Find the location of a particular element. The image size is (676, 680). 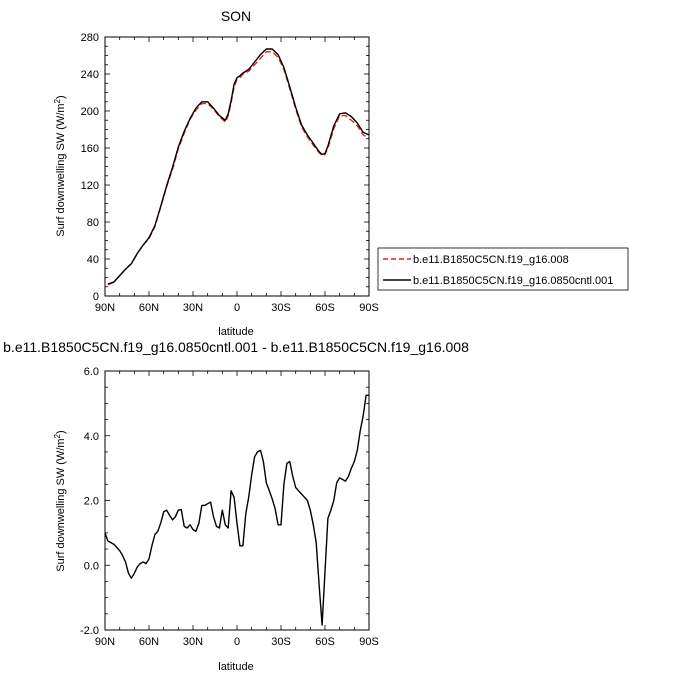

top-x-tick-label: 60S is located at coordinates (325, 308).